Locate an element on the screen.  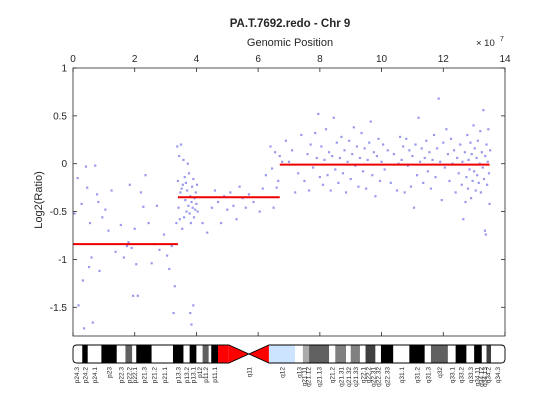
band-label: p13.2 is located at coordinates (187, 375).